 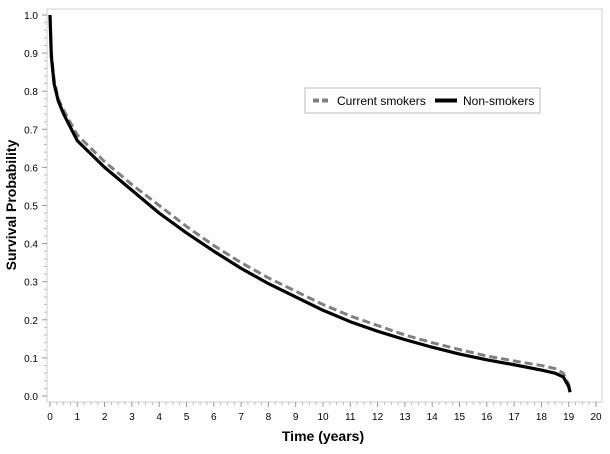 I want to click on x-axis-label: Time (years), so click(x=323, y=436).